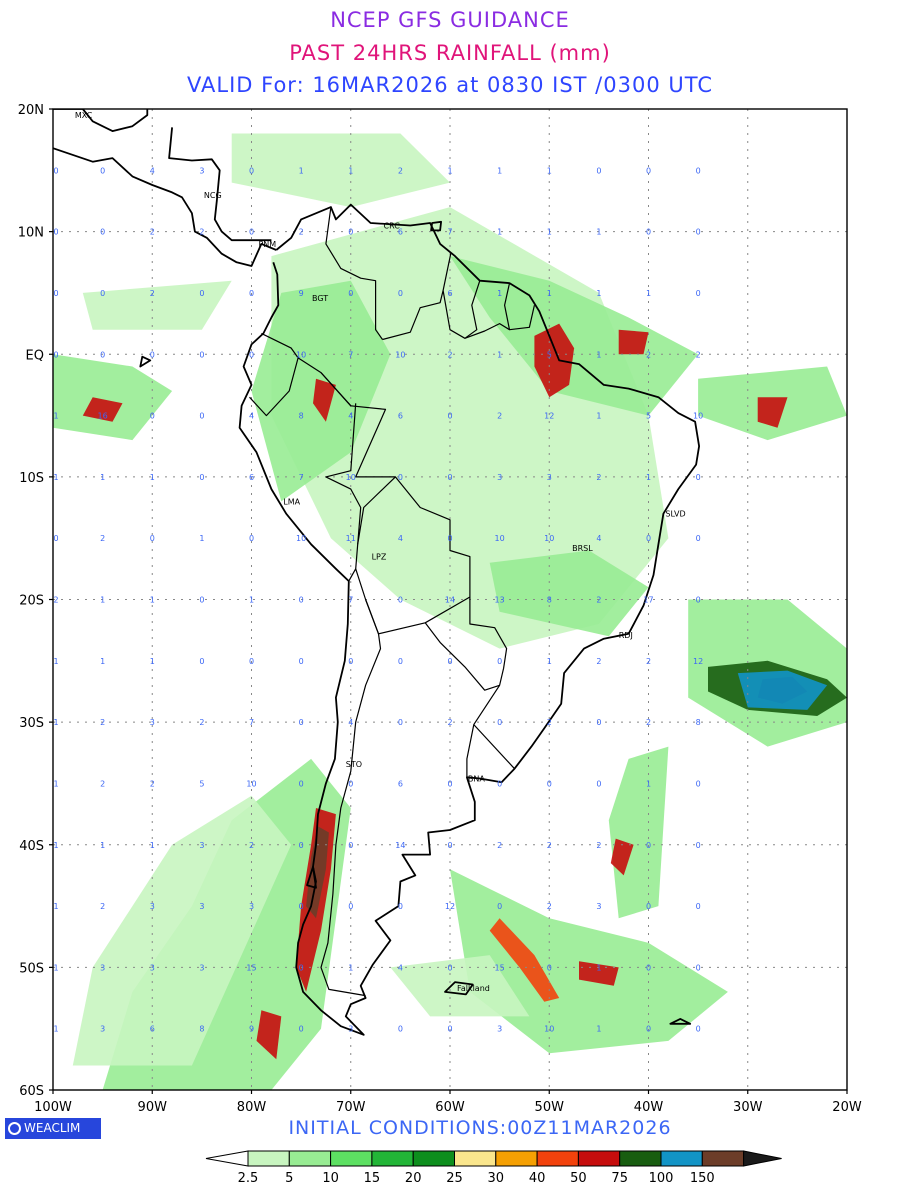  I want to click on logo-text: WEACLIM, so click(52, 1128).